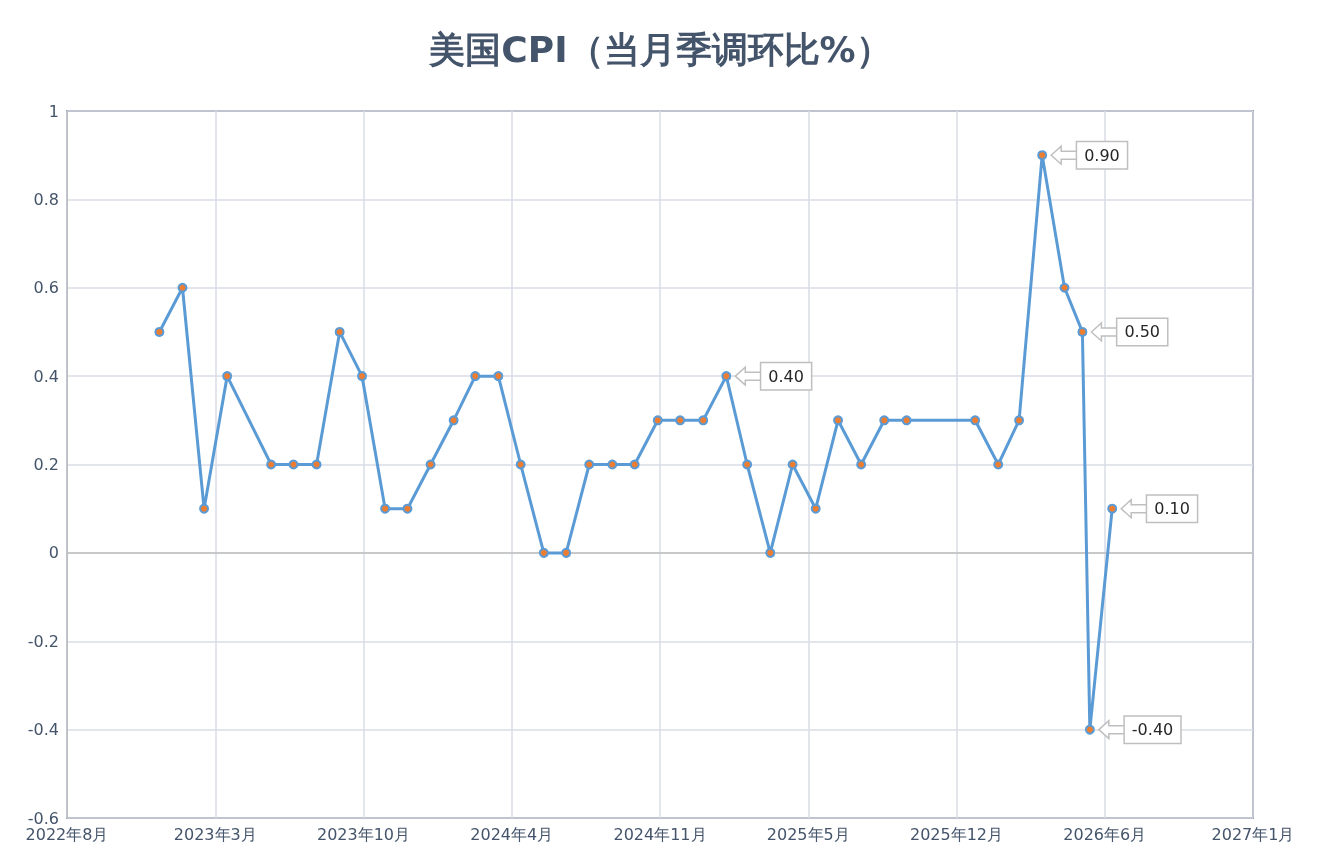 The width and height of the screenshot is (1321, 850). I want to click on y-tick-label: 1, so click(53, 111).